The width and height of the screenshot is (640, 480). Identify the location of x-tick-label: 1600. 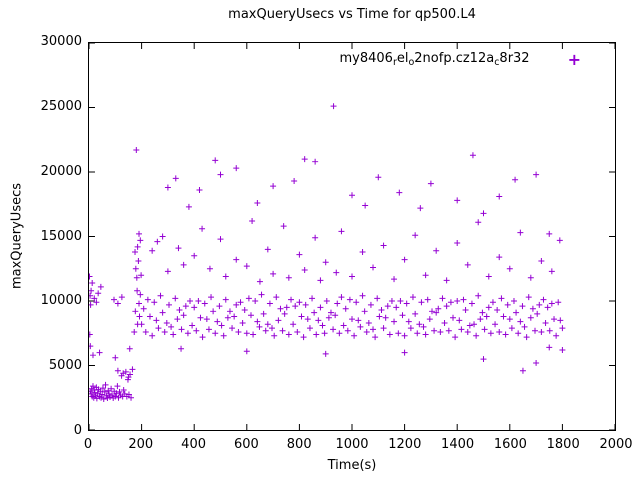
(510, 444).